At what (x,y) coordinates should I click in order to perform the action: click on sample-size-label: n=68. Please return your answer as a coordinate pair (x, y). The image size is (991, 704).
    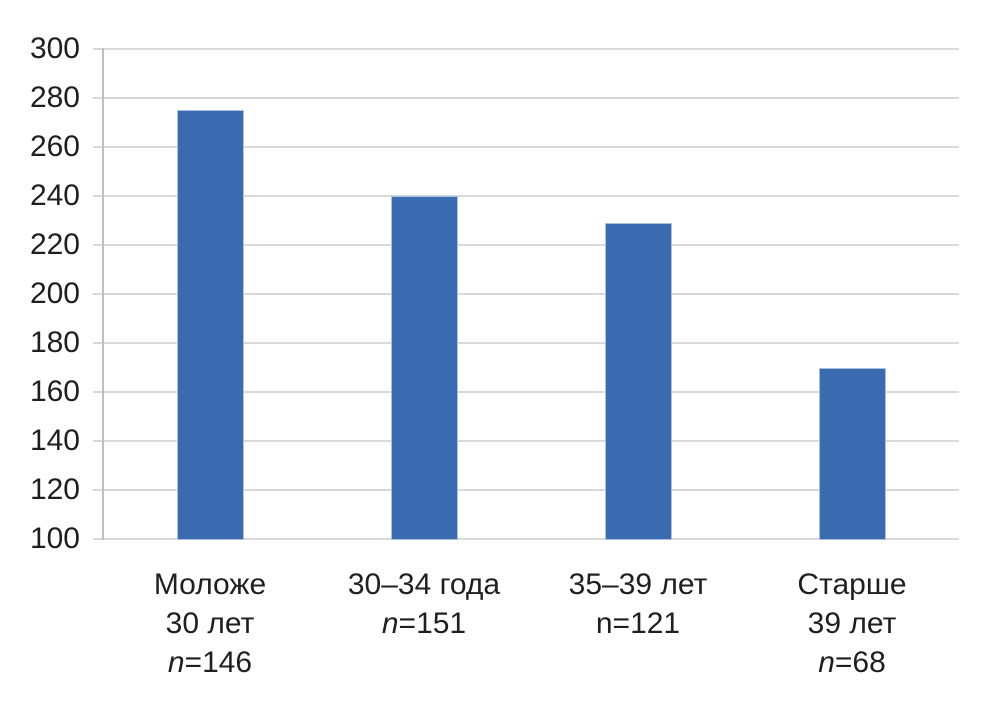
    Looking at the image, I should click on (852, 662).